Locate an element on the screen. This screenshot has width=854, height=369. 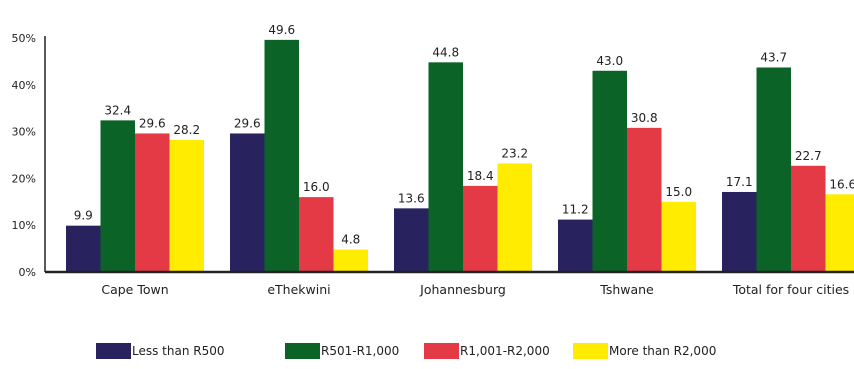
y-tick-label: 40% is located at coordinates (24, 85).